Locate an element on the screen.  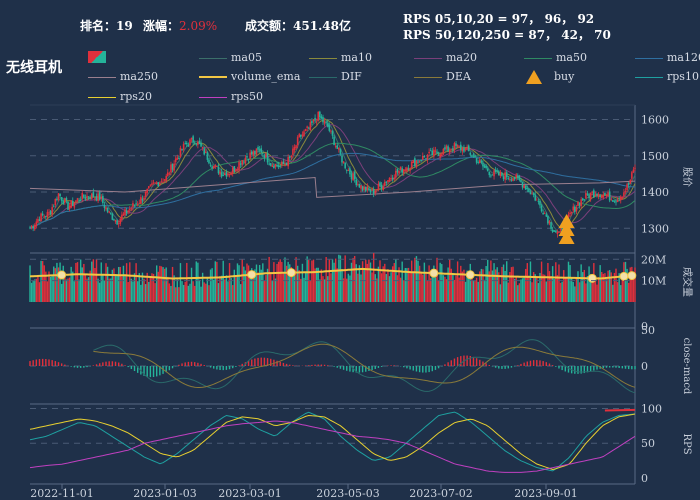
legend-item-volume-ema: volume_ema is located at coordinates (249, 76).